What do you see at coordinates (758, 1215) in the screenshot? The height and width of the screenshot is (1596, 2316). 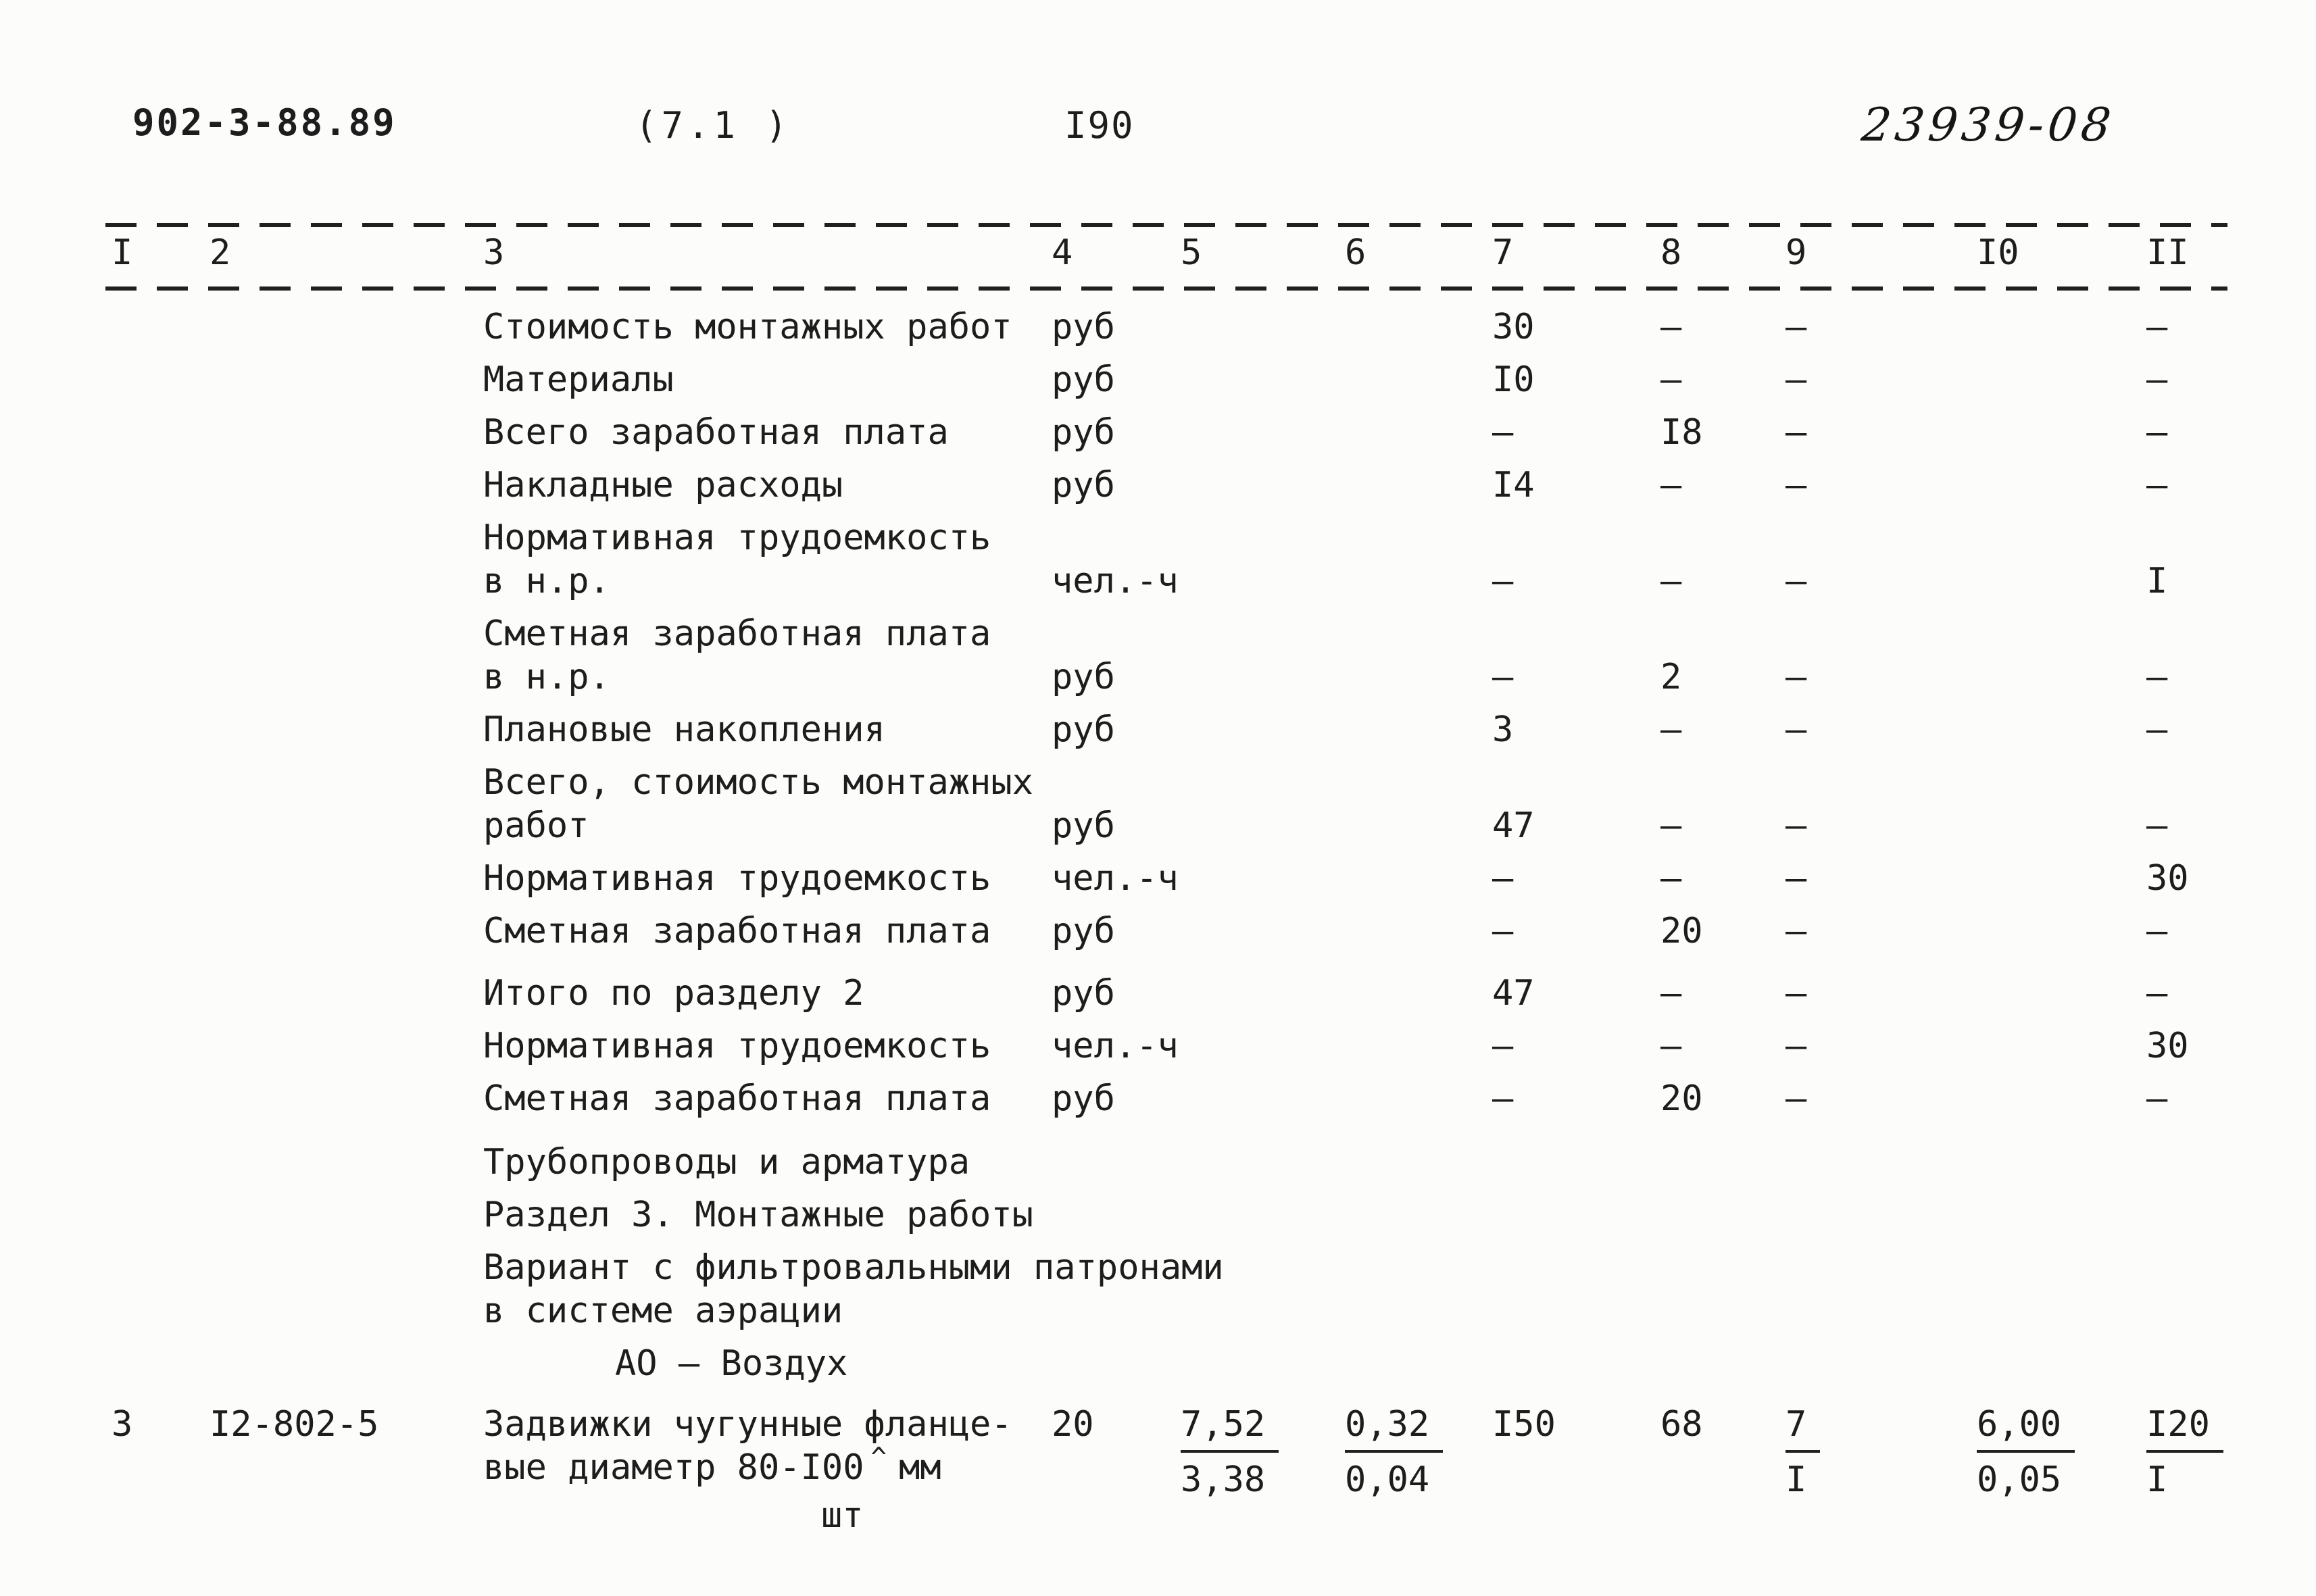 I see `section-razdel-title: Раздел 3. Монтажные работы` at bounding box center [758, 1215].